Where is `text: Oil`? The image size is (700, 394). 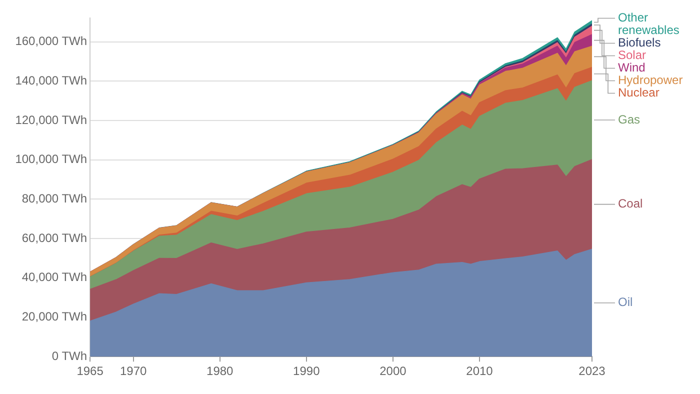
text: Oil is located at coordinates (625, 302).